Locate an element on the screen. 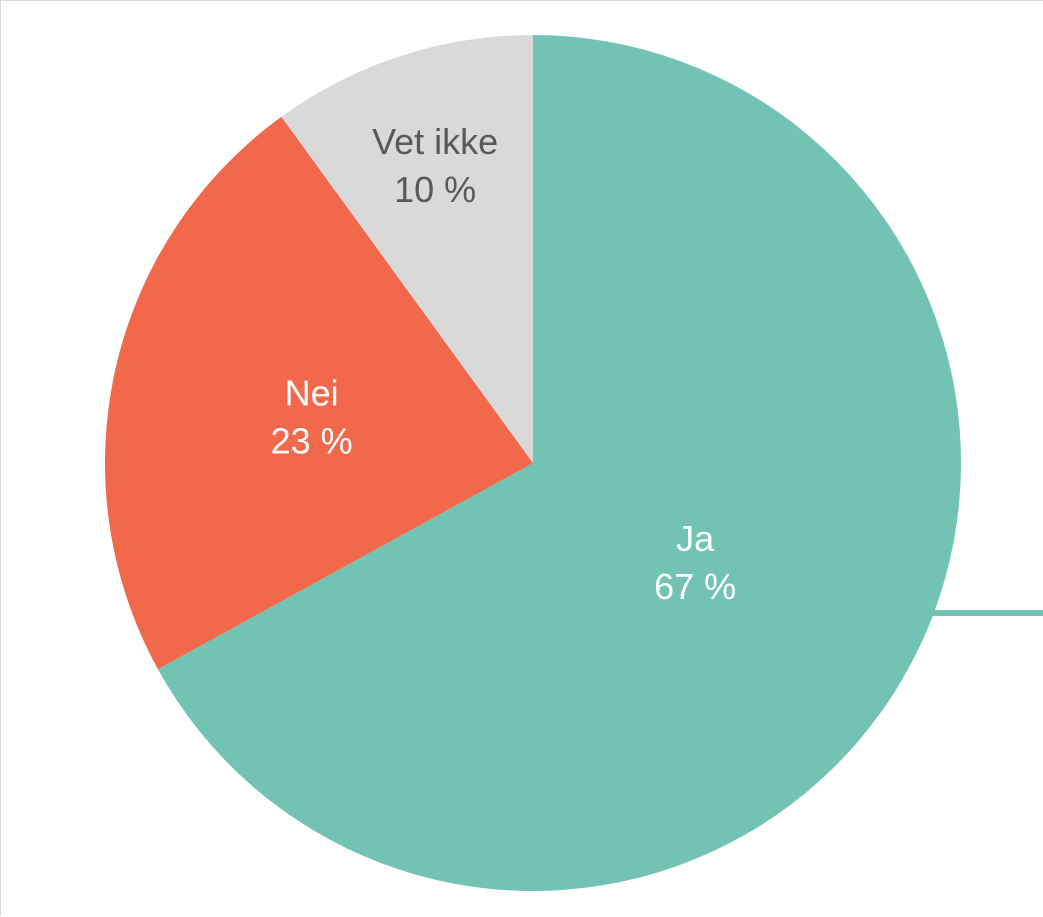 This screenshot has width=1043, height=917. slice-category-label: Nei is located at coordinates (312, 393).